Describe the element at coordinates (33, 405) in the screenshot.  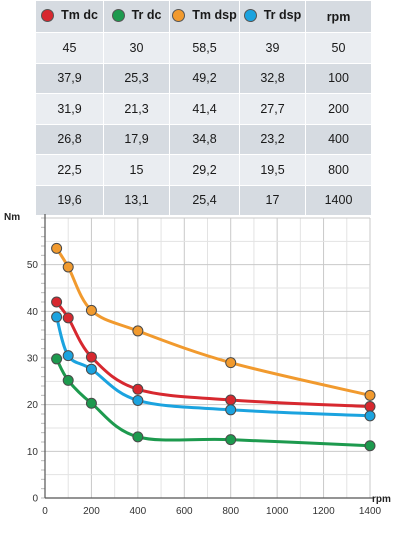
I see `y-tick-label: 20` at that location.